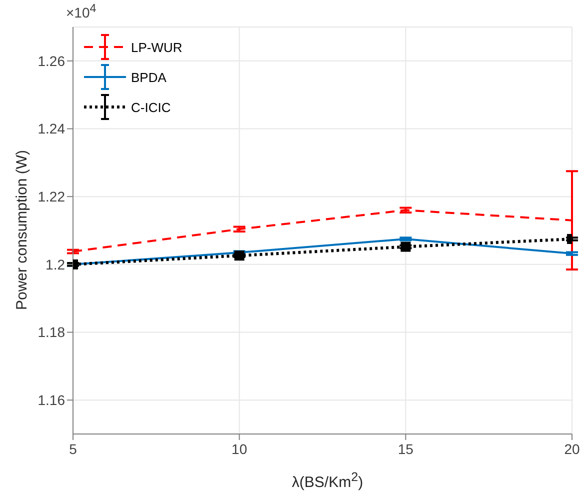 This screenshot has width=582, height=498. I want to click on y-tick-label: 1.2, so click(56, 264).